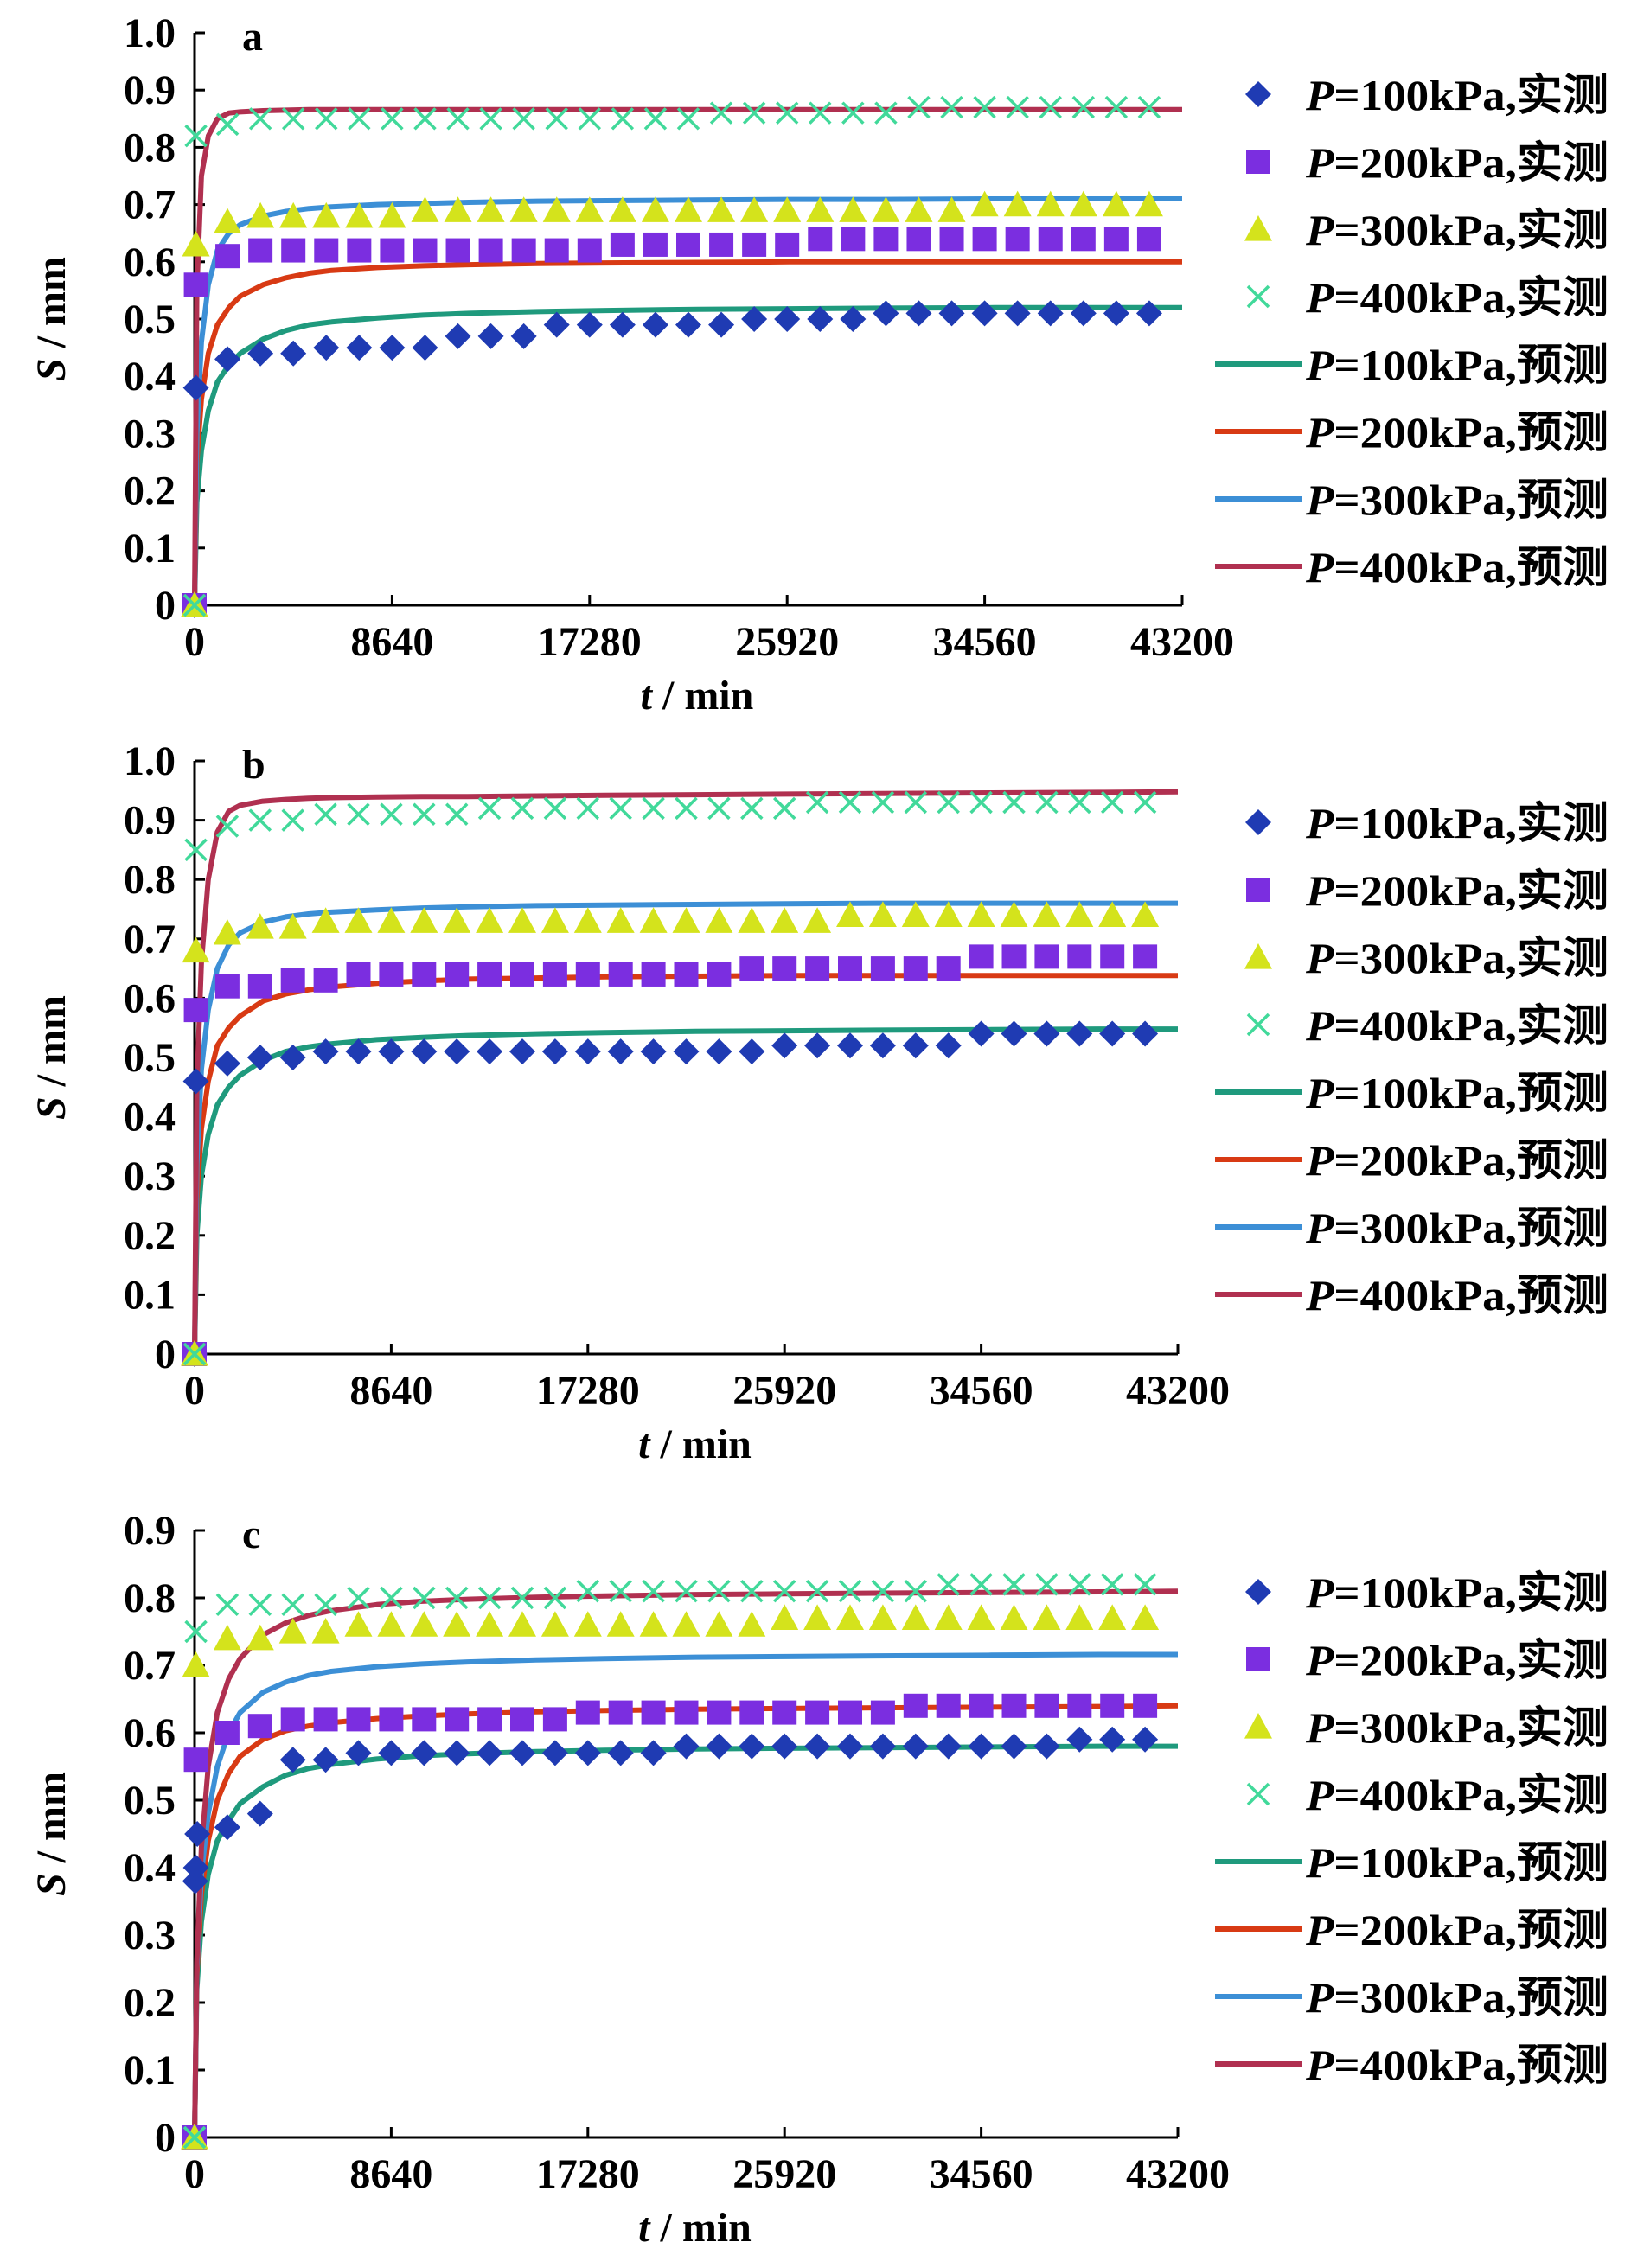 The width and height of the screenshot is (1631, 2268). Describe the element at coordinates (150, 1935) in the screenshot. I see `y-tick-label: 0.3` at that location.